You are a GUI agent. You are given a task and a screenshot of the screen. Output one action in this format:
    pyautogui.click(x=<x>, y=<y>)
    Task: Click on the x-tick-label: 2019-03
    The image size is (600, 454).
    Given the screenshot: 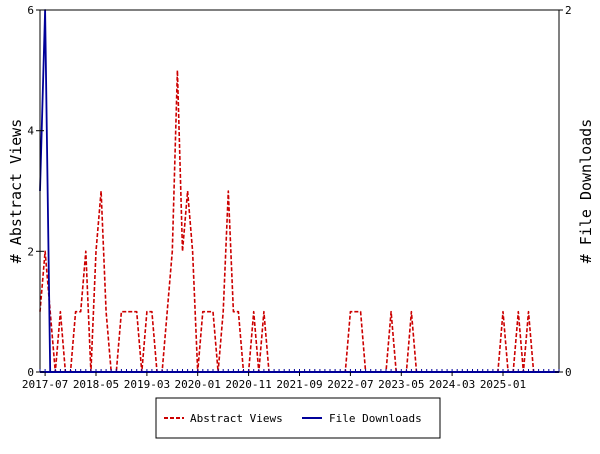 What is the action you would take?
    pyautogui.click(x=147, y=384)
    